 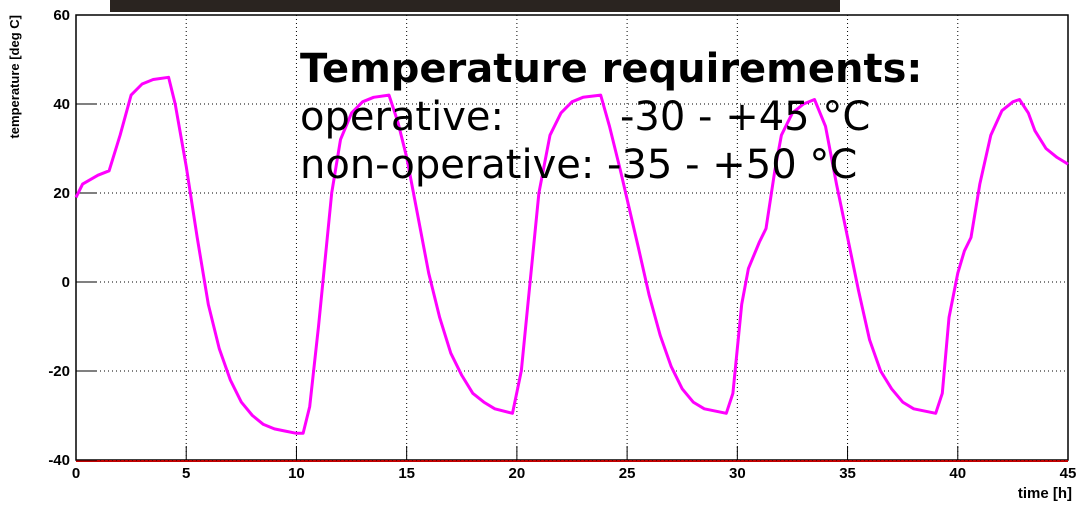 What do you see at coordinates (76, 473) in the screenshot?
I see `x-tick-label: 0` at bounding box center [76, 473].